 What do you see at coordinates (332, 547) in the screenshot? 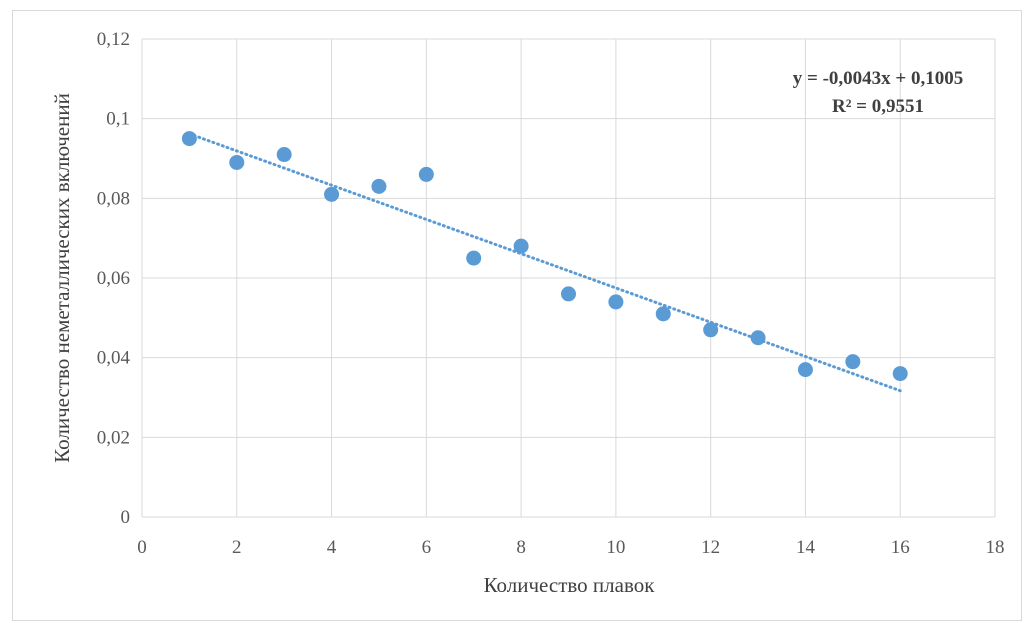
I see `x-tick-label: 4` at bounding box center [332, 547].